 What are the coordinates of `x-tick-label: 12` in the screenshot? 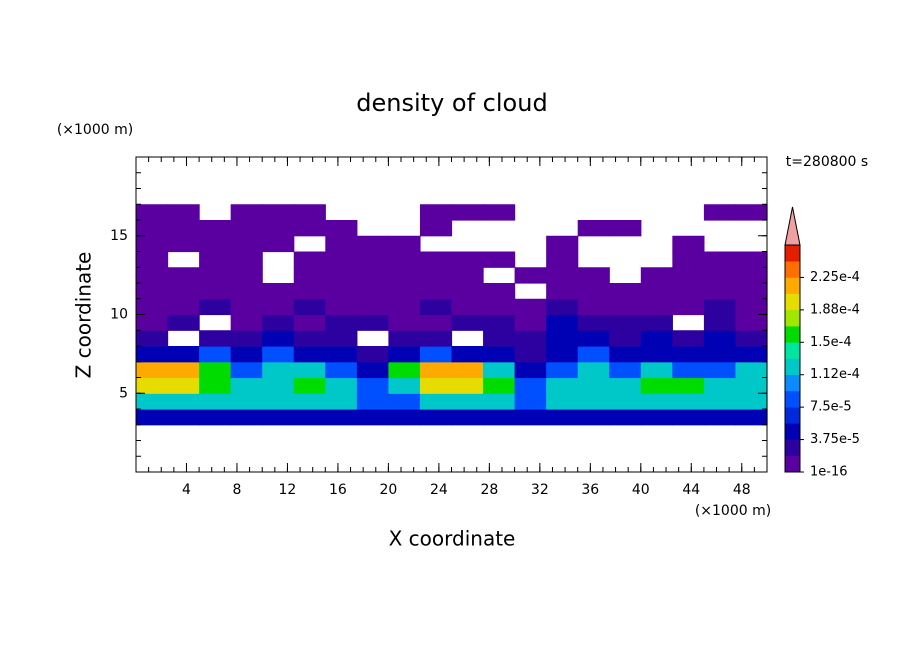 It's located at (288, 490).